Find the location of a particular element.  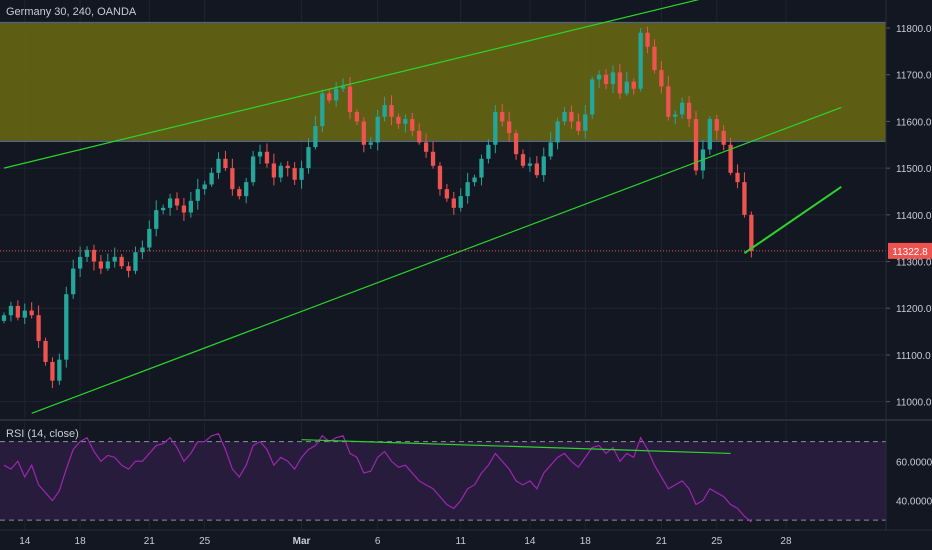

rsi-divergence-line is located at coordinates (516, 447).